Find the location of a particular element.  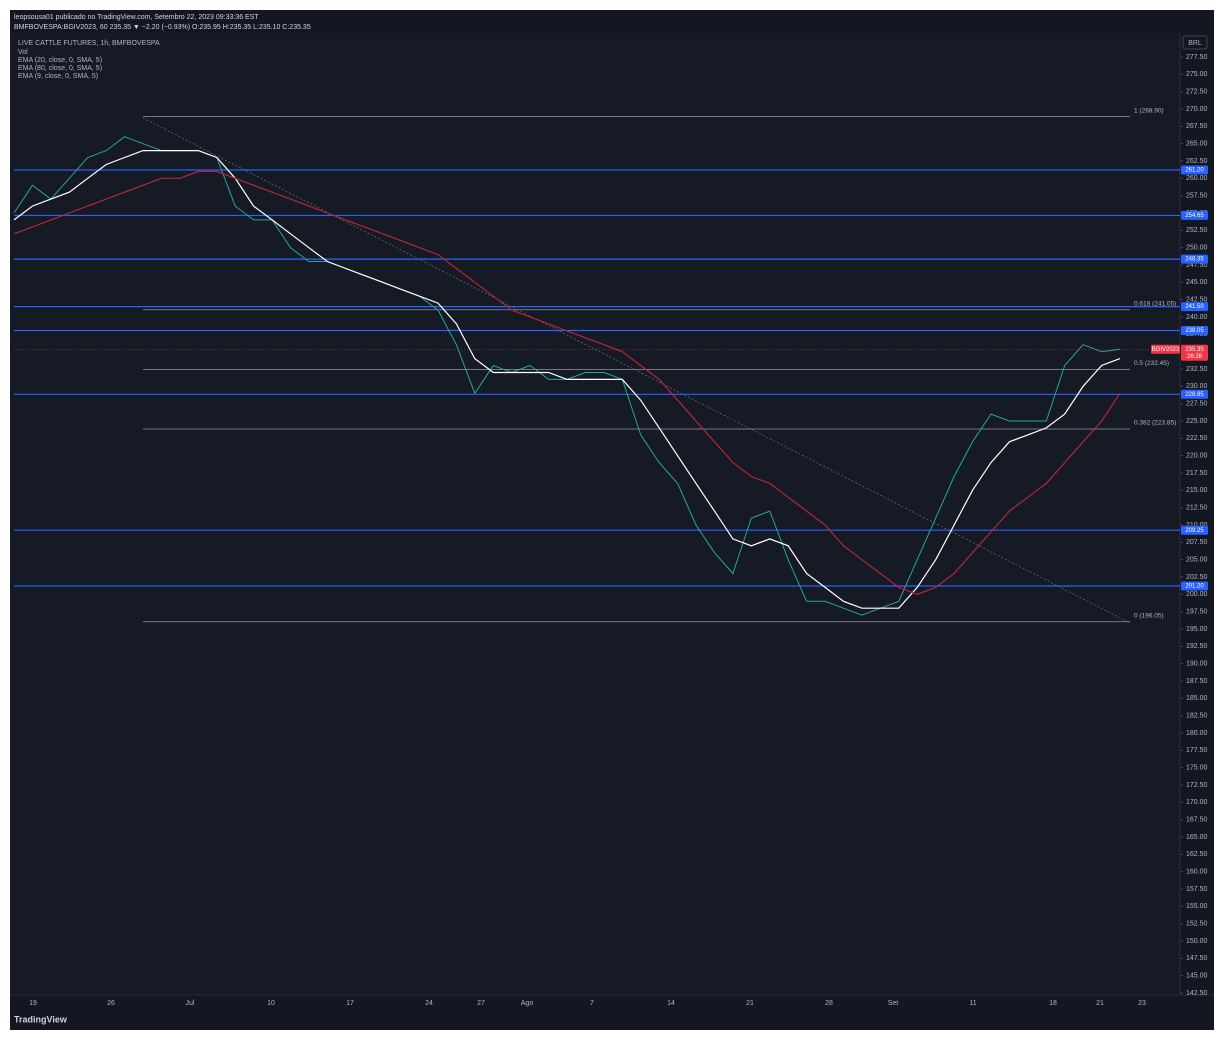

y-tick-label: 157.50 is located at coordinates (1197, 889).